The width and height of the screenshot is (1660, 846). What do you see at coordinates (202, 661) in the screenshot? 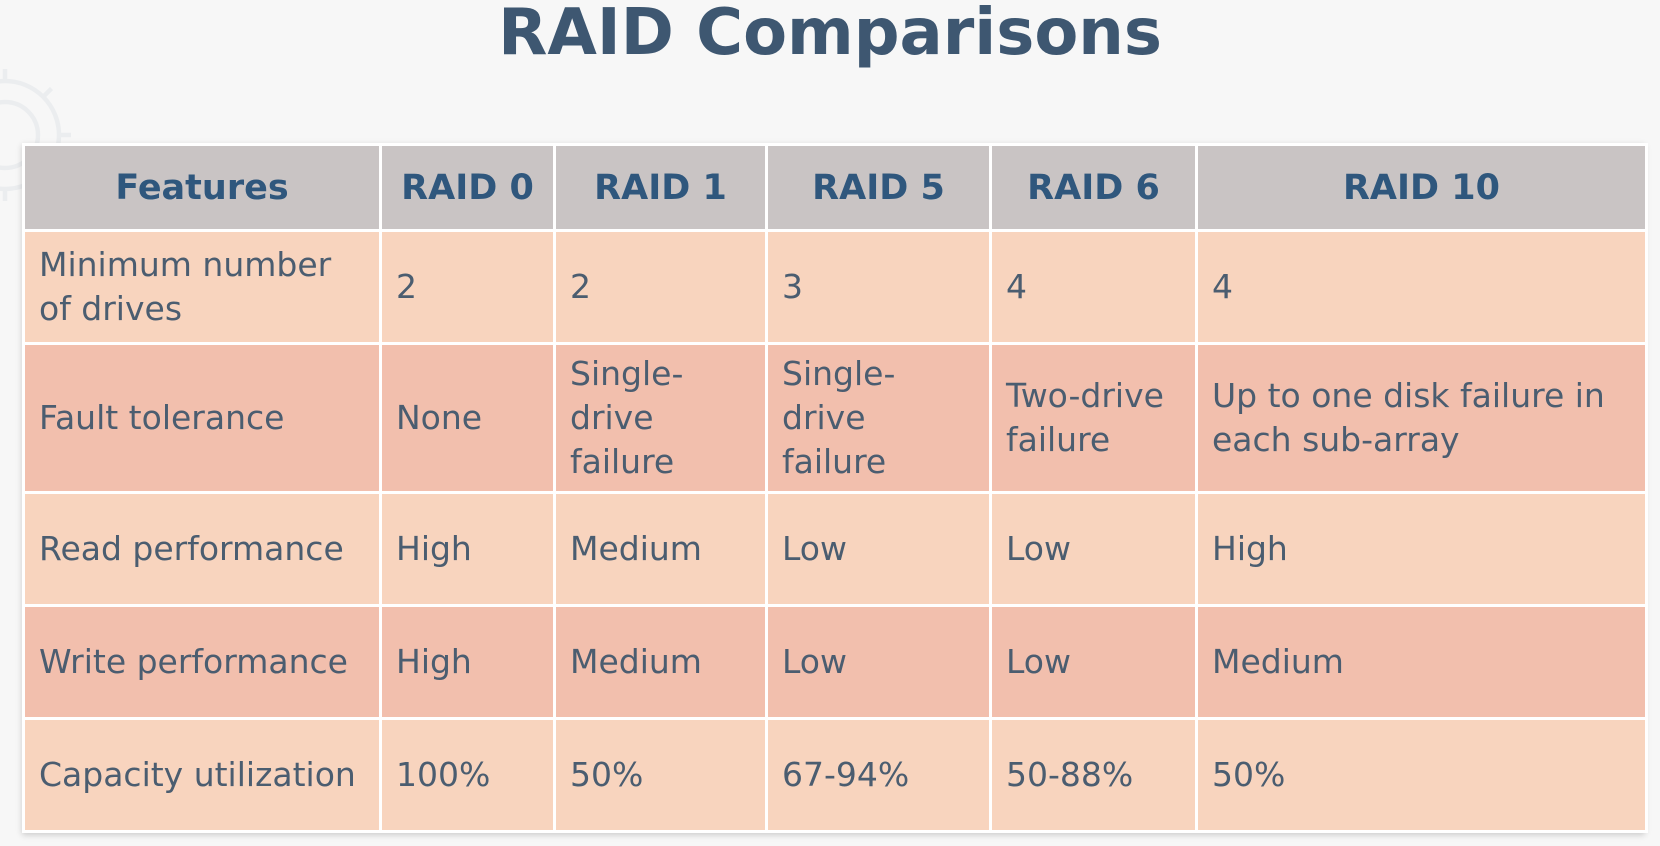
I see `row-label: Write performance` at bounding box center [202, 661].